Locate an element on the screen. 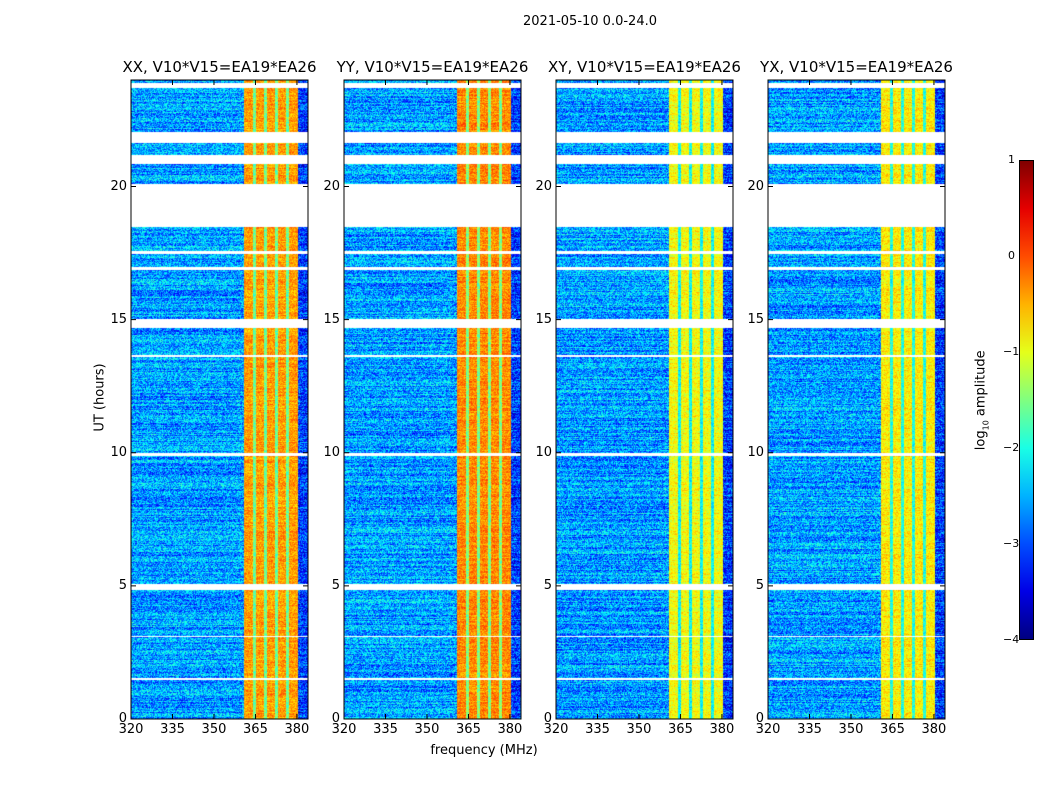  panel-title: XY, V10*V15=EA19*EA26 is located at coordinates (644, 67).